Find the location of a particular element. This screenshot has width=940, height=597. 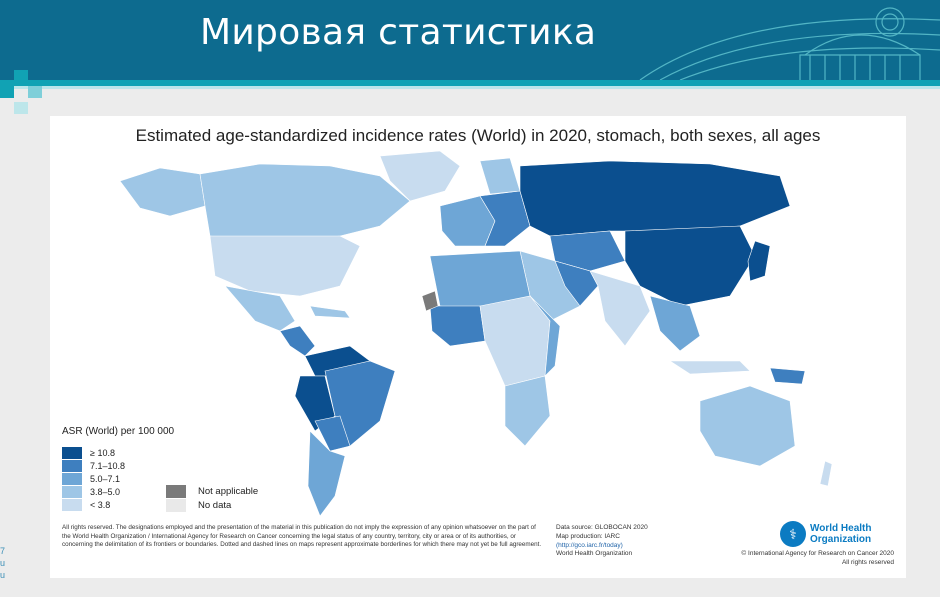

region-russia is located at coordinates (655, 198).